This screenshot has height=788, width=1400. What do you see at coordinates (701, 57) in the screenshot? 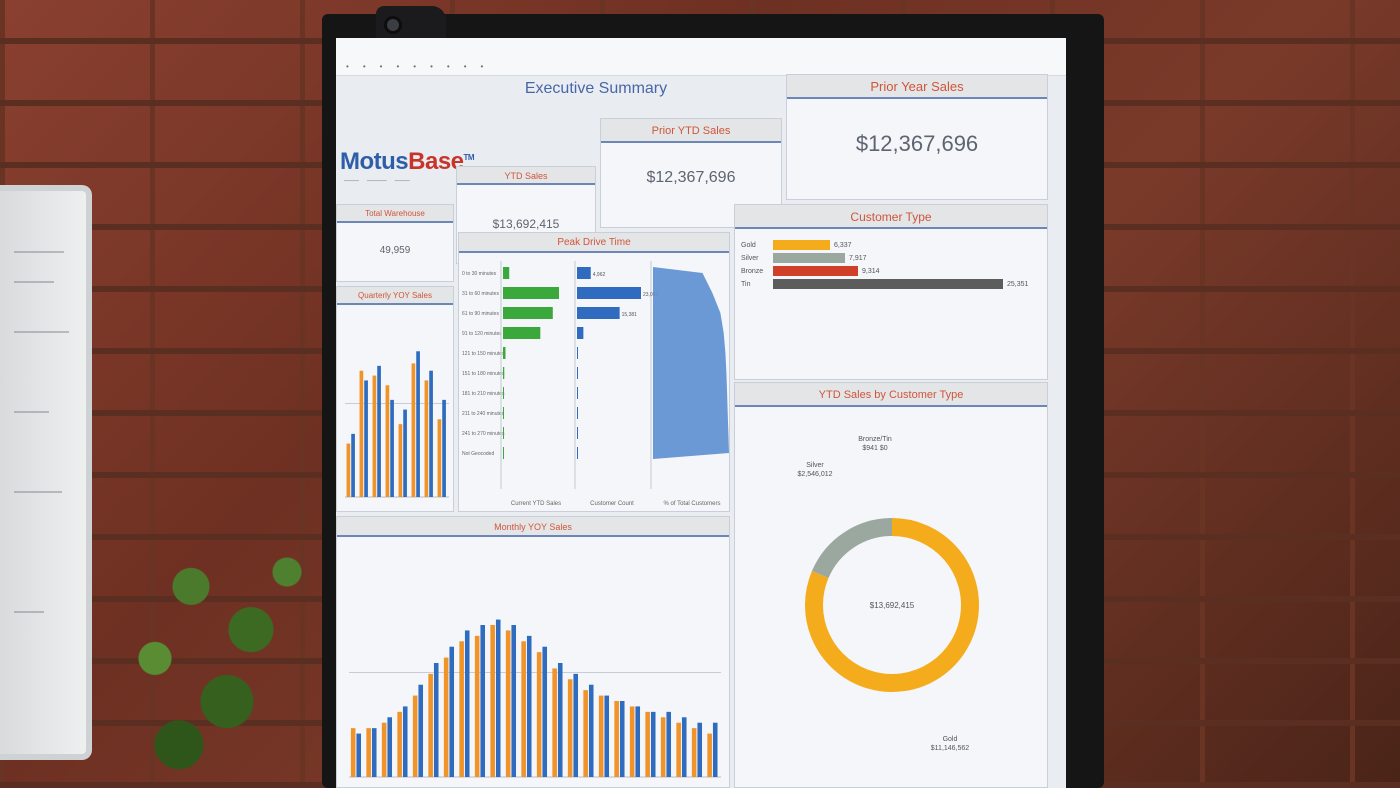
I see `top-navigation-bar: • • • • • • • • •` at bounding box center [701, 57].